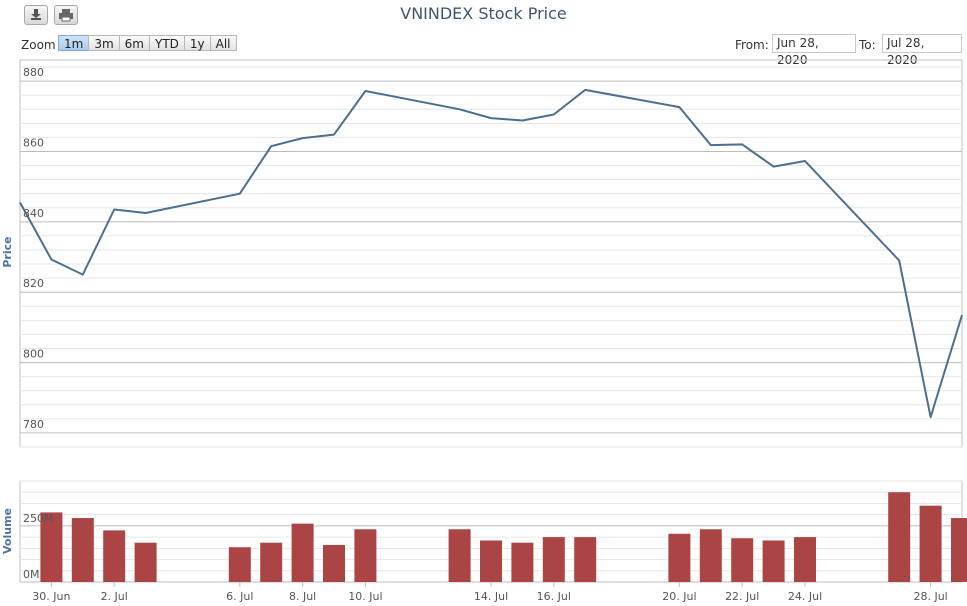 This screenshot has height=606, width=967. I want to click on print-button, so click(66, 15).